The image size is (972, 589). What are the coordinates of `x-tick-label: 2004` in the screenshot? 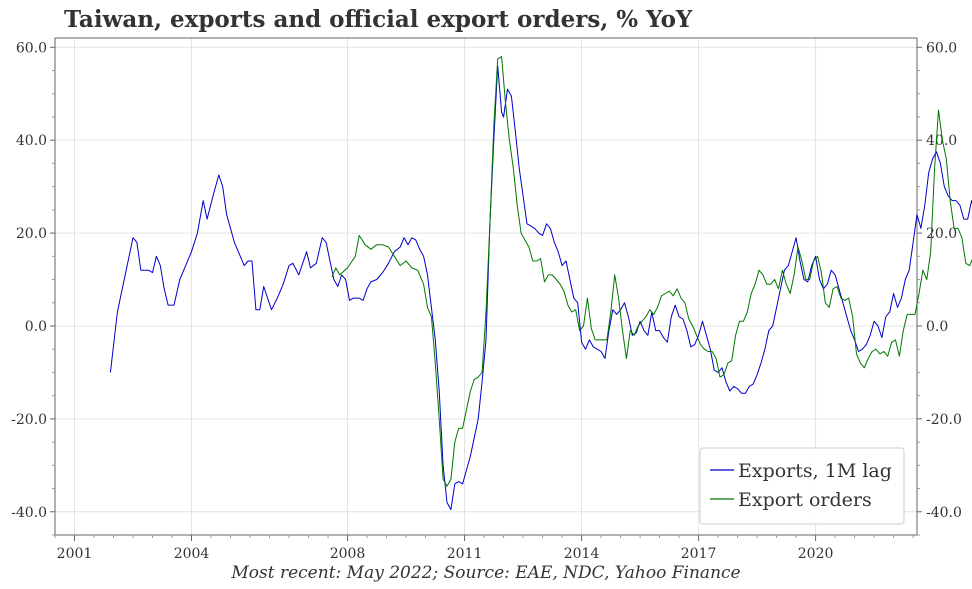 It's located at (192, 554).